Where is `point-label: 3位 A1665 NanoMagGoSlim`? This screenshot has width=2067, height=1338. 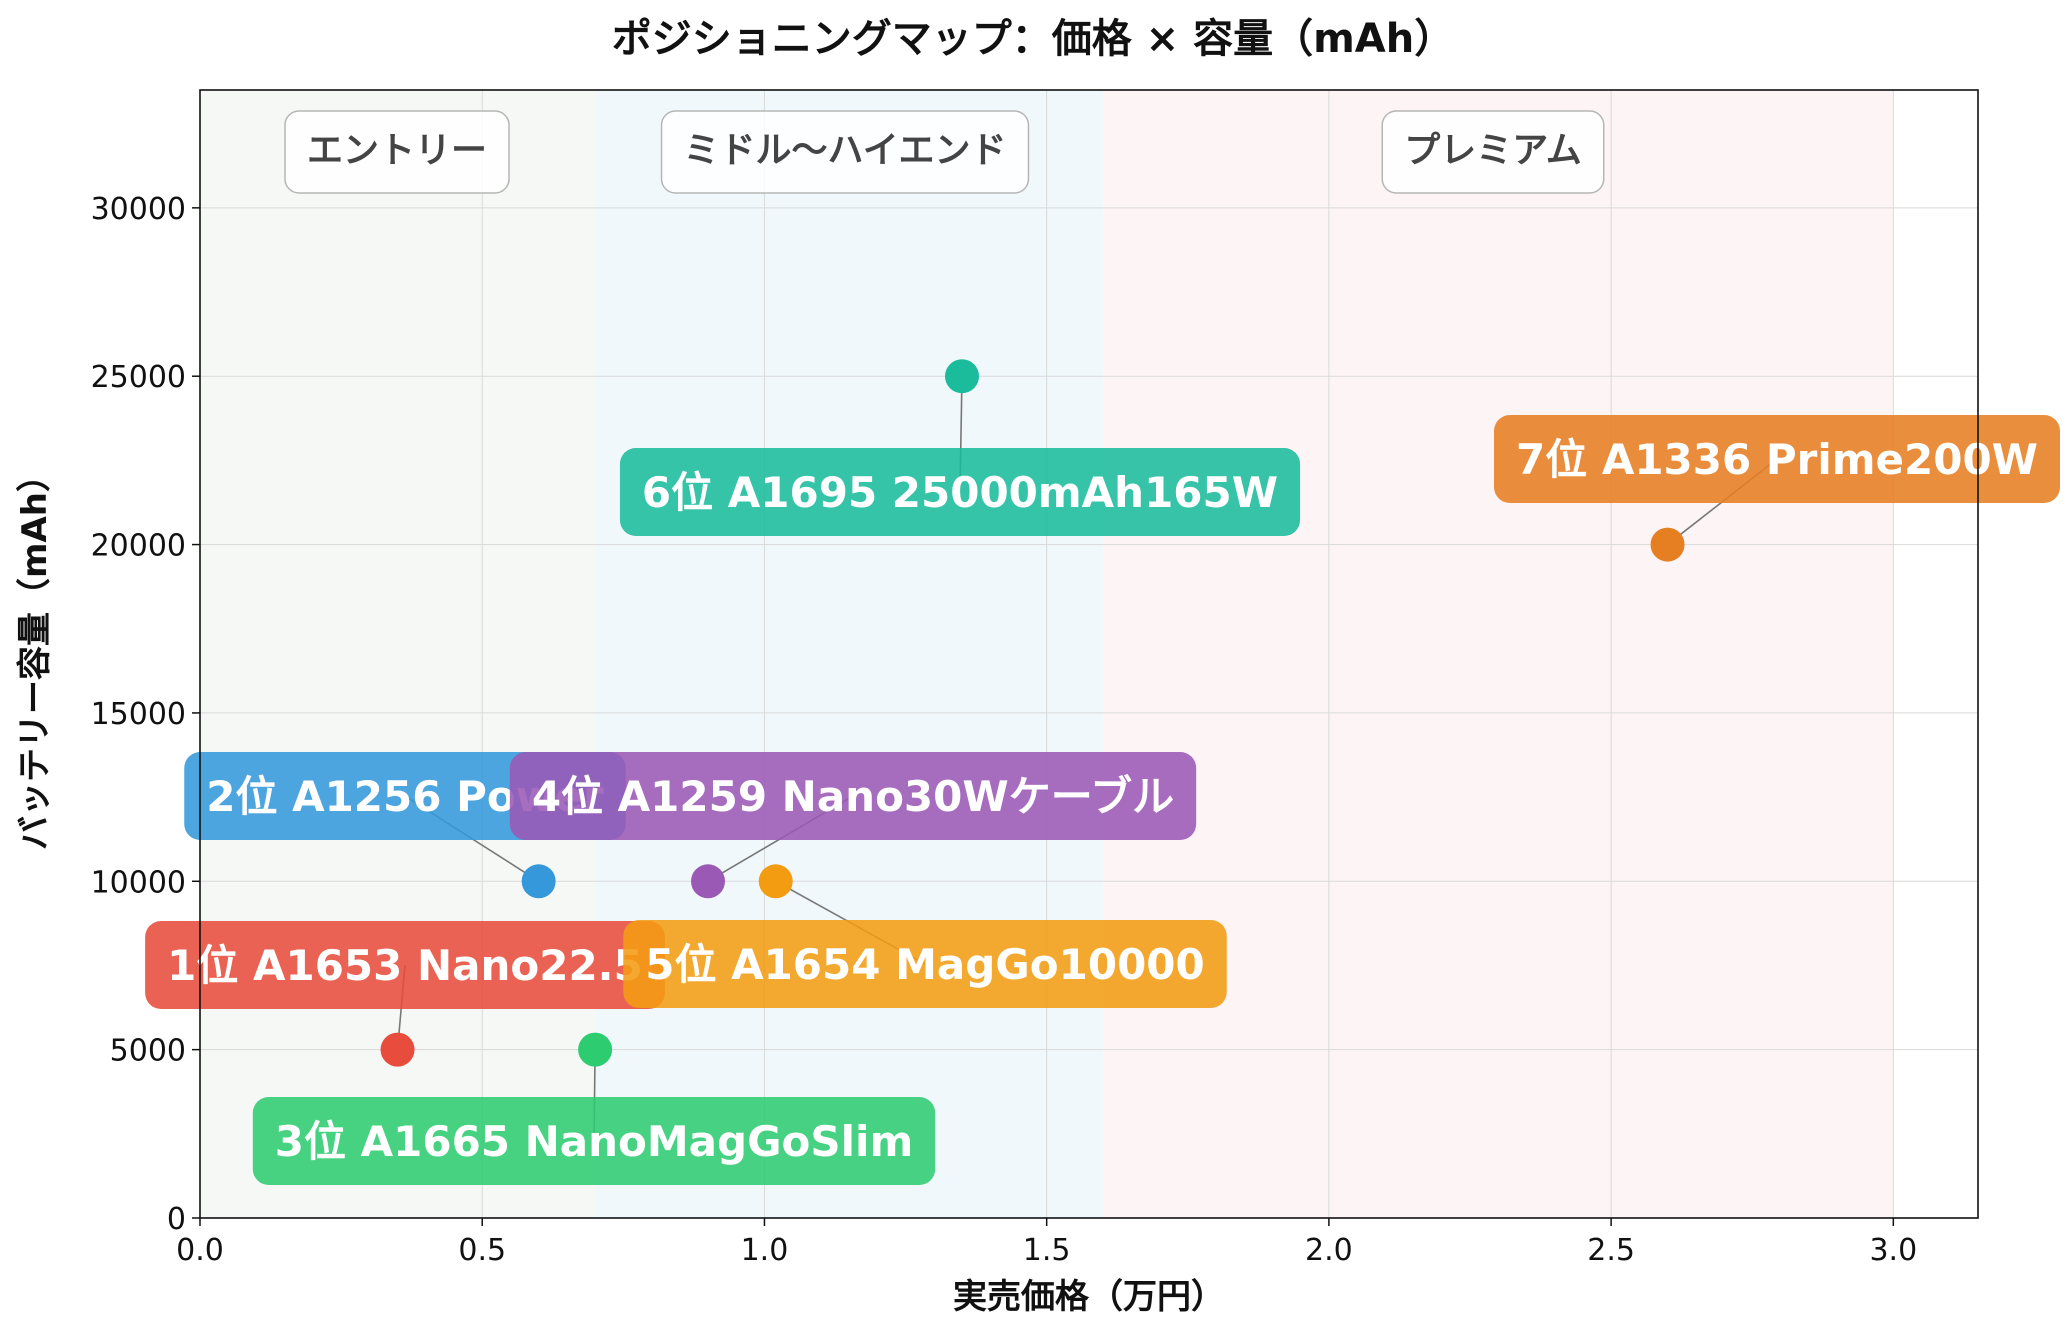 point-label: 3位 A1665 NanoMagGoSlim is located at coordinates (594, 1141).